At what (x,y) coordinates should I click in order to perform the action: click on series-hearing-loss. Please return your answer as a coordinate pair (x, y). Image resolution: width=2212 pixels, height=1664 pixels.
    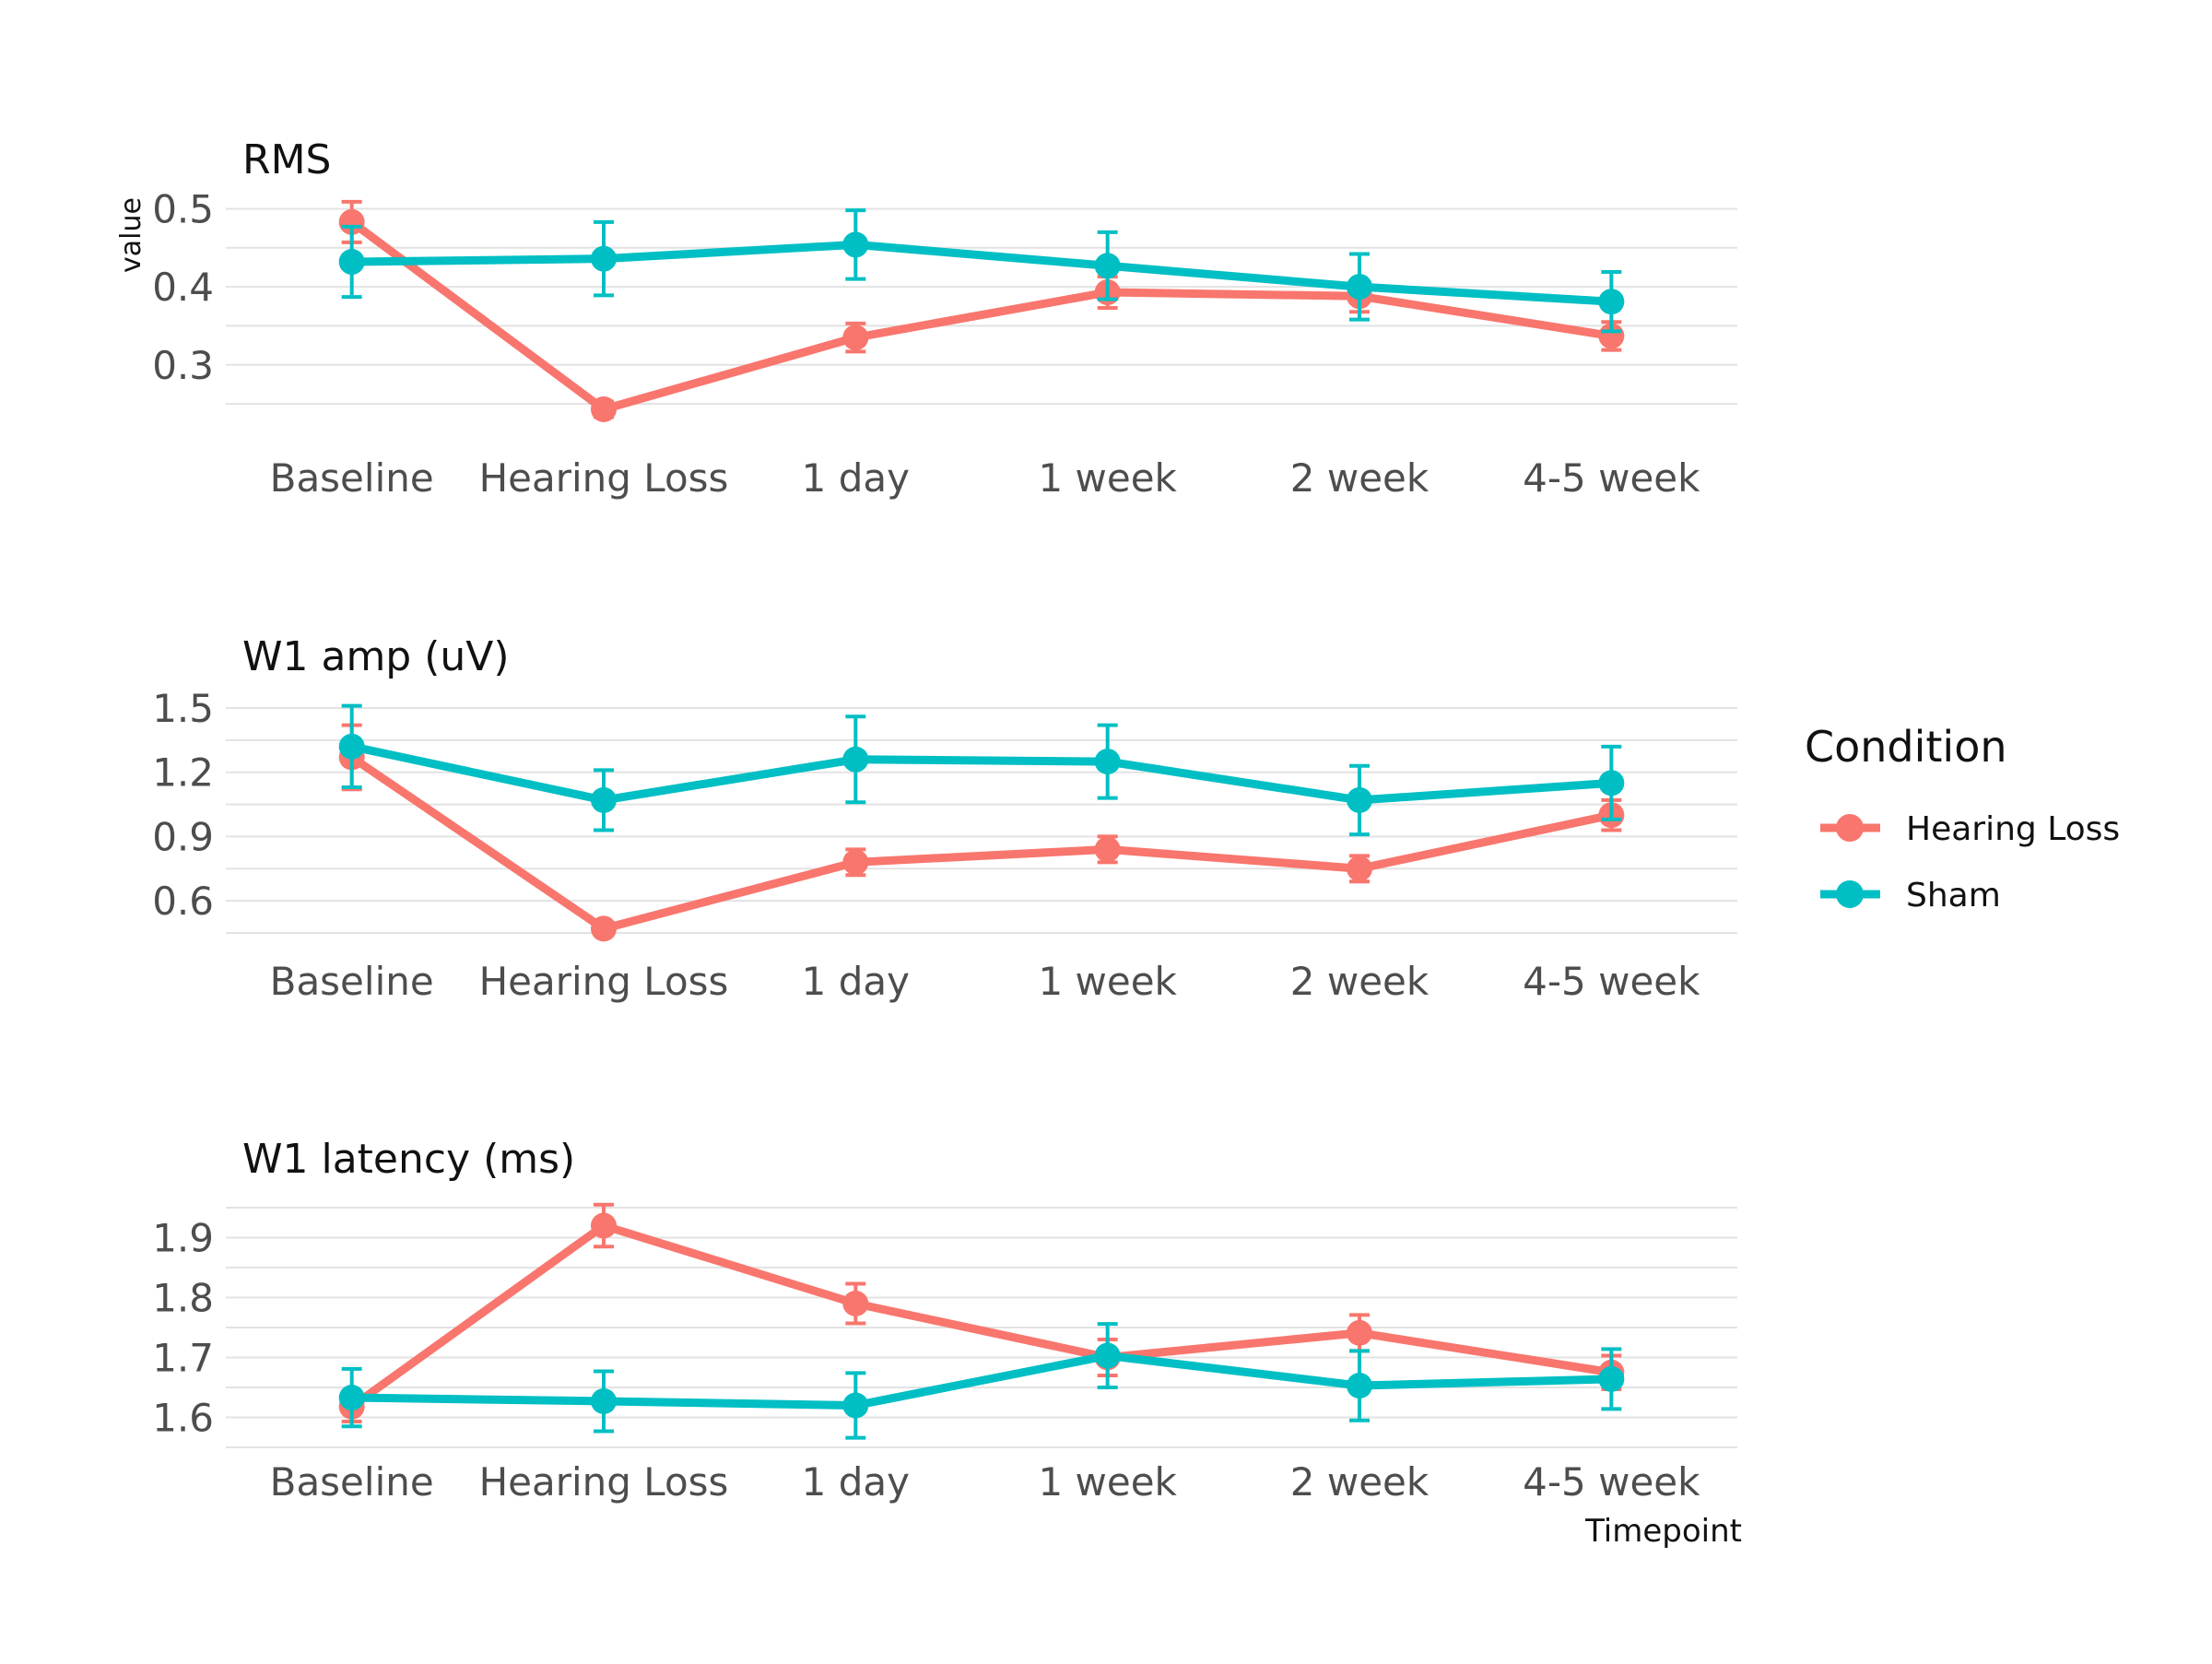
    Looking at the image, I should click on (981, 310).